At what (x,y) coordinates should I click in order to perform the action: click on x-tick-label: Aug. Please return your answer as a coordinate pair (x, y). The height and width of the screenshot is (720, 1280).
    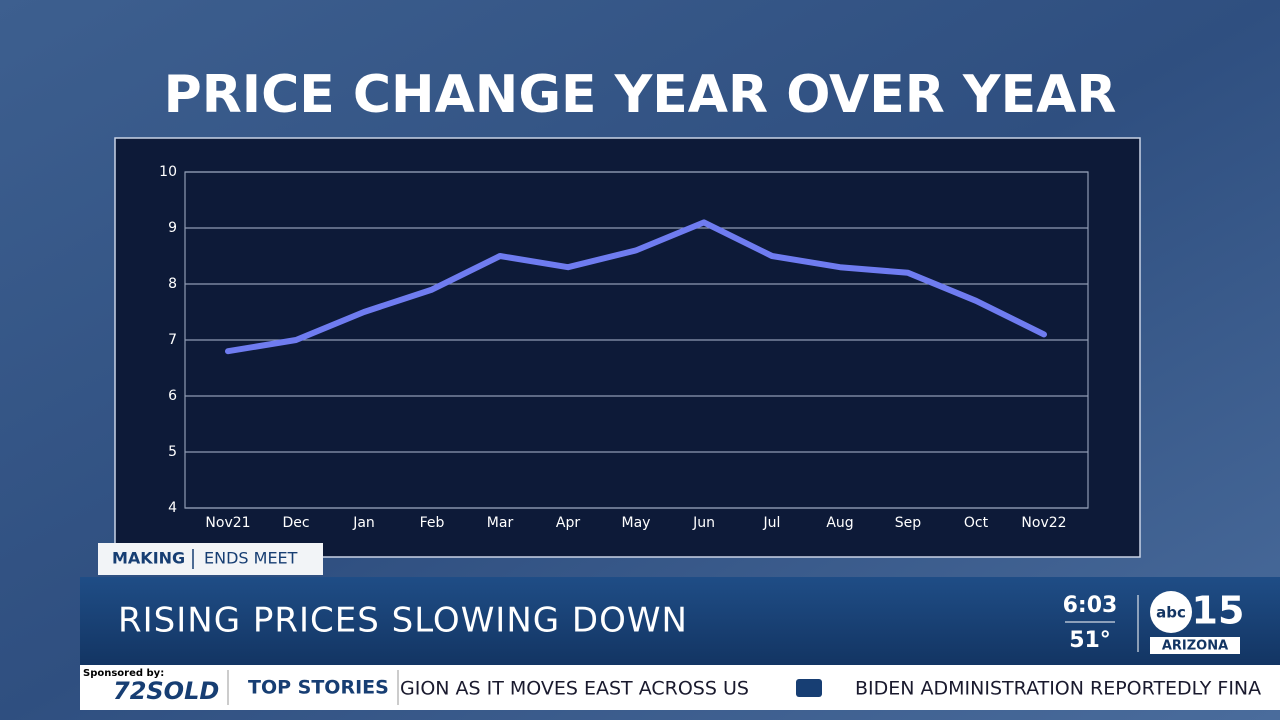
    Looking at the image, I should click on (839, 523).